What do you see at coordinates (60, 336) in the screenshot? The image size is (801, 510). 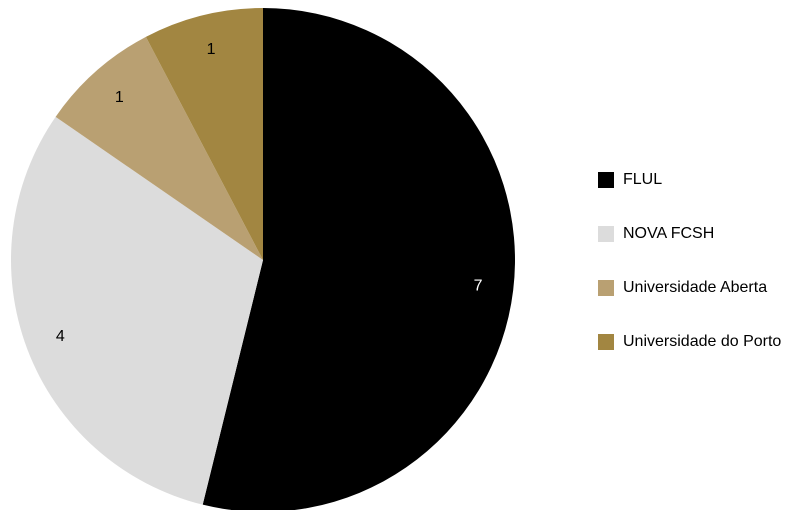 I see `data-label: 4` at bounding box center [60, 336].